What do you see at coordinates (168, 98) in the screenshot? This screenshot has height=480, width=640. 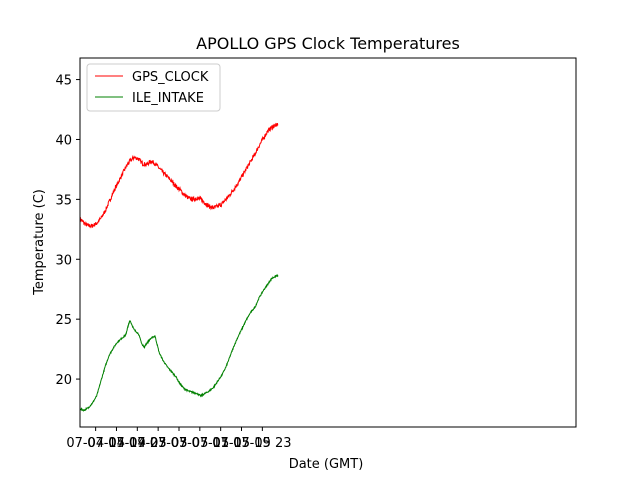 I see `legend-label-ile-intake: ILE_INTAKE` at bounding box center [168, 98].